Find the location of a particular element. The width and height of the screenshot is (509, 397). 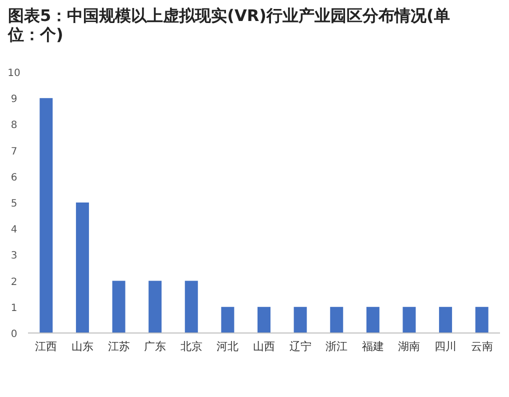

x-tick-label: 江苏 is located at coordinates (119, 346).